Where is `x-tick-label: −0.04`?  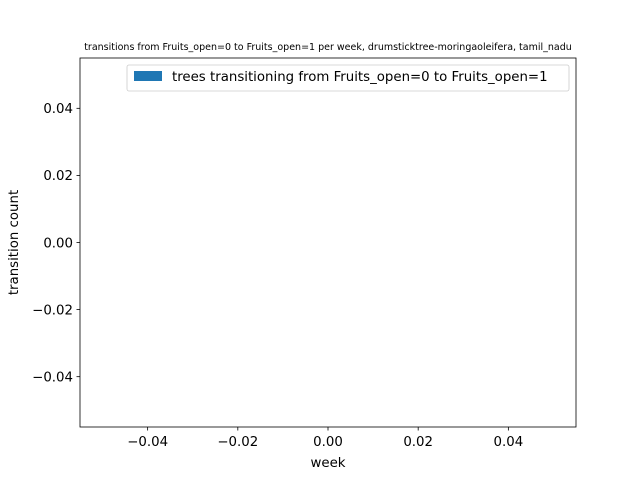 x-tick-label: −0.04 is located at coordinates (147, 442).